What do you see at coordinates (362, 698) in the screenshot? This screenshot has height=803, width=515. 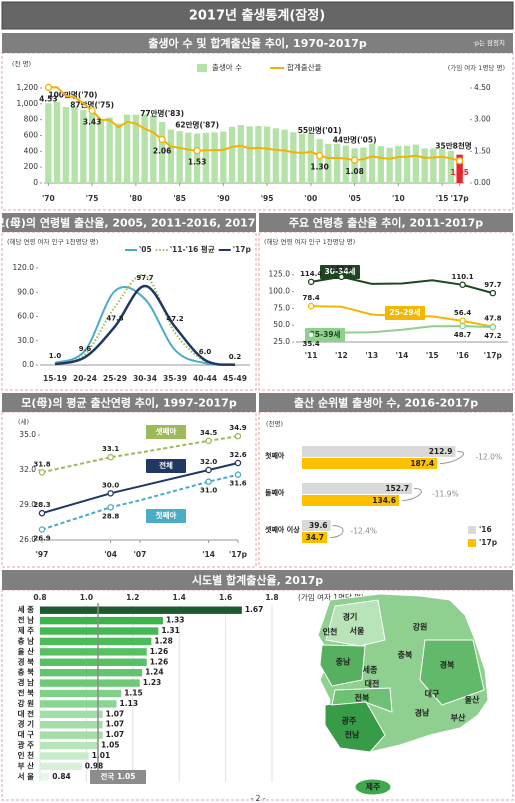 I see `map-region-label: 전북` at bounding box center [362, 698].